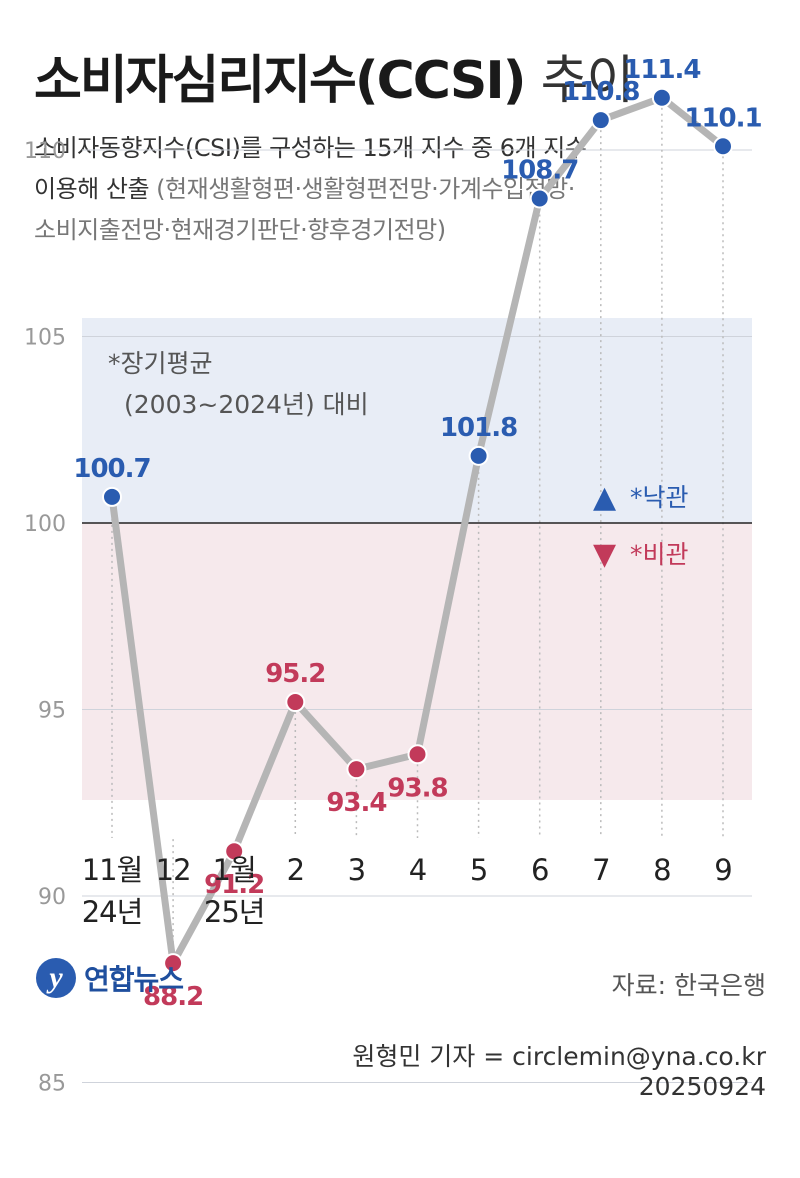  What do you see at coordinates (45, 618) in the screenshot?
I see `y-axis-ticks: 85 90 95 100 105 110` at bounding box center [45, 618].